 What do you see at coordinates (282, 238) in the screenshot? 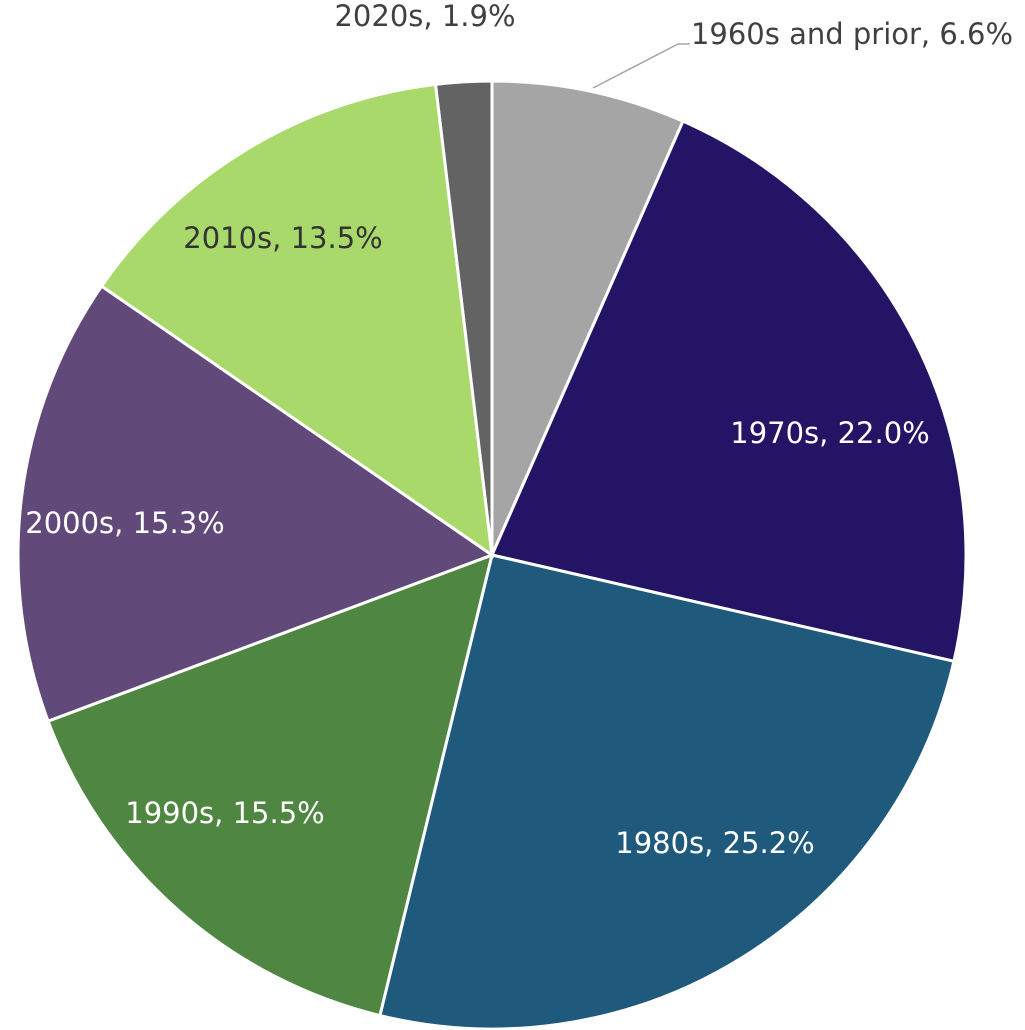
I see `data-label: 2010s, 13.5%` at bounding box center [282, 238].